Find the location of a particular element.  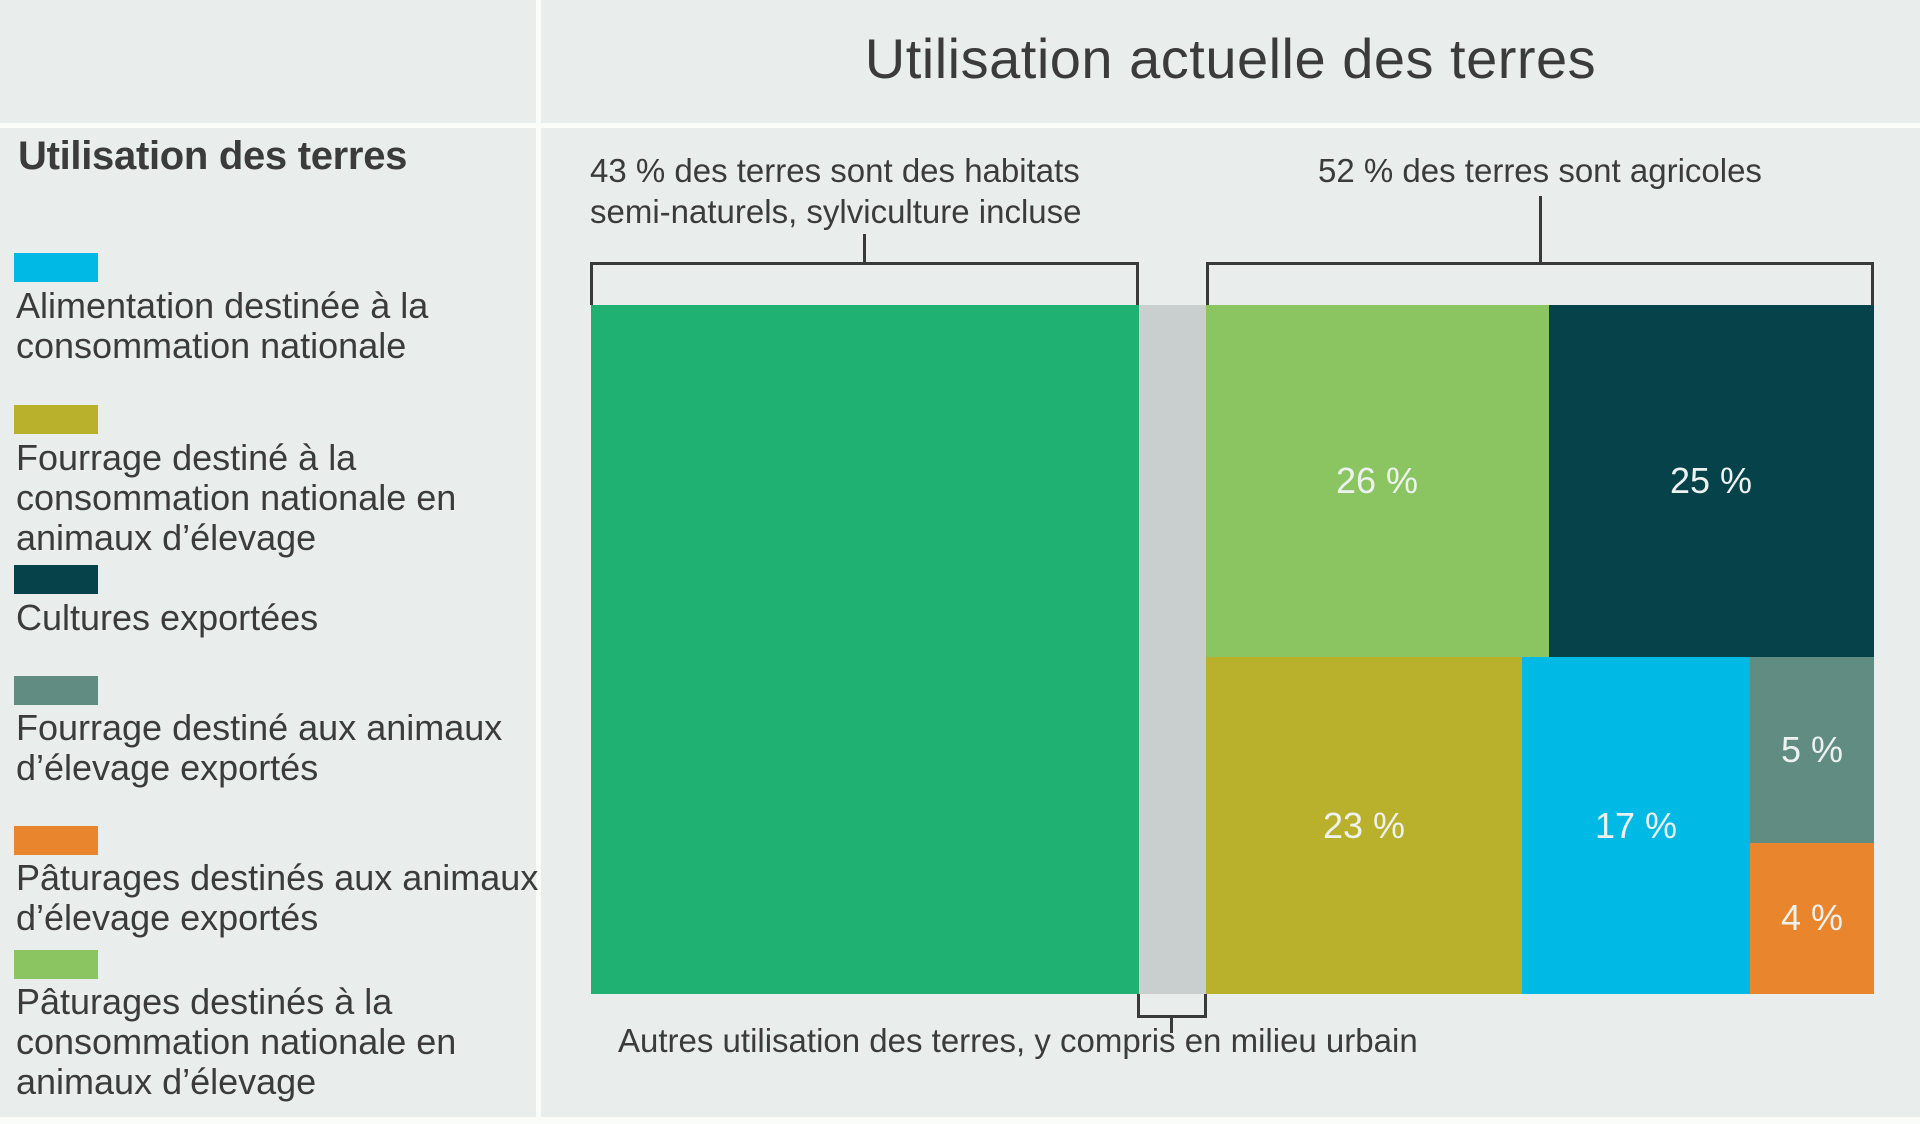

bracket-other-right is located at coordinates (1205, 1005).